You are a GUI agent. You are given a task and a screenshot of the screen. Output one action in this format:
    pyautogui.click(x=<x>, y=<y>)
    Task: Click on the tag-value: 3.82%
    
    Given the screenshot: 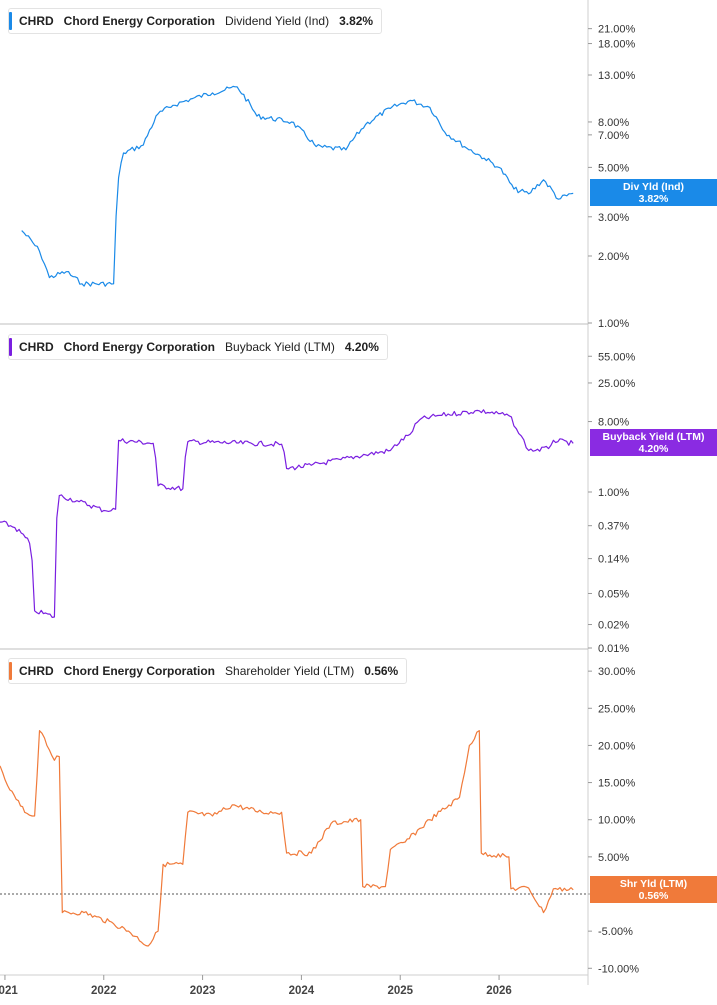 What is the action you would take?
    pyautogui.click(x=653, y=198)
    